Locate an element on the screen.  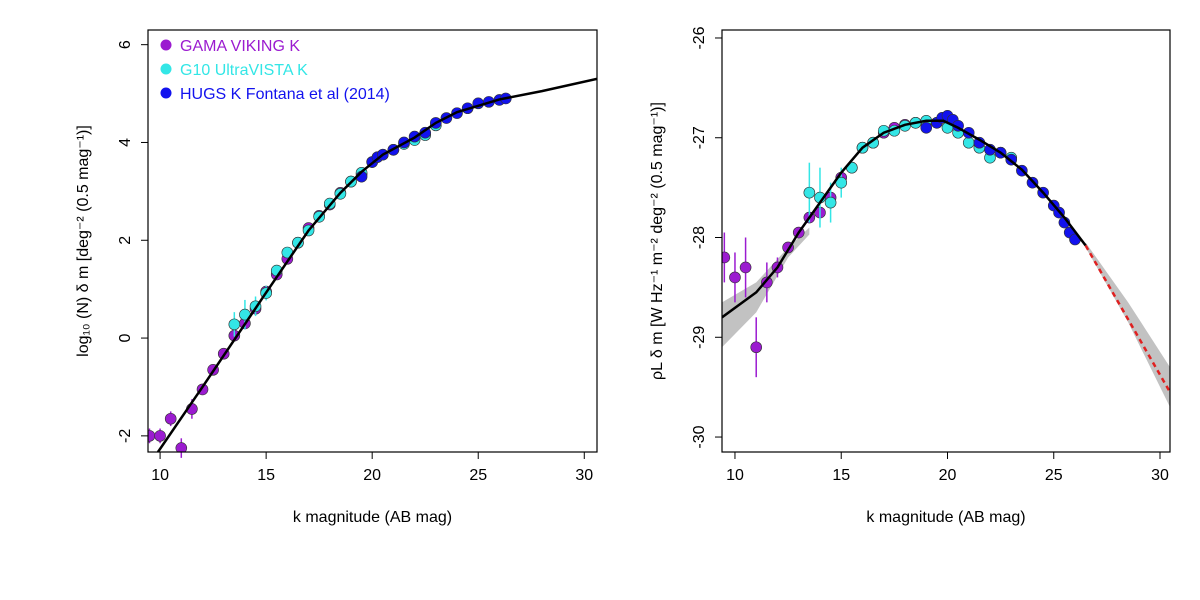
legend-label: HUGS K Fontana et al (2014) is located at coordinates (285, 94).